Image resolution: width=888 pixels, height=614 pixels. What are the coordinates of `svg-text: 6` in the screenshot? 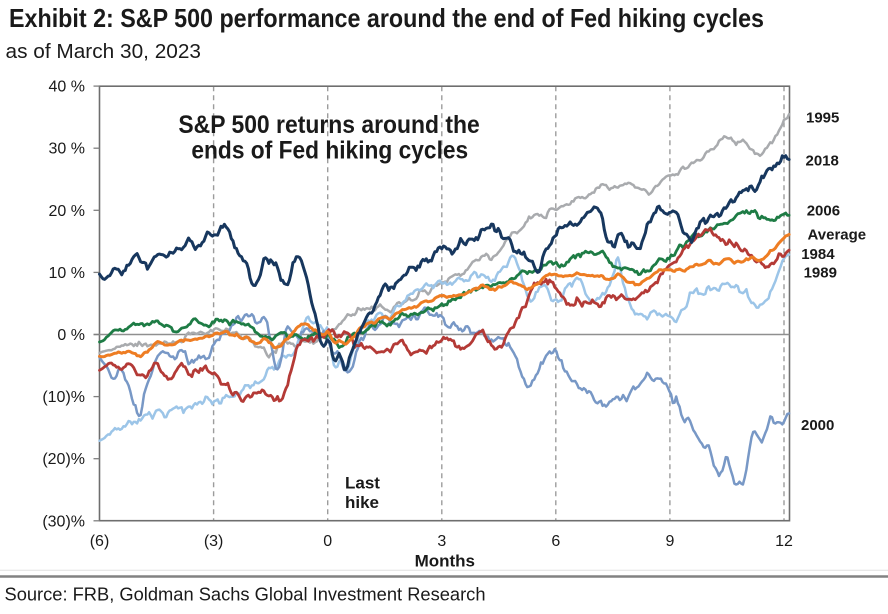 It's located at (555, 541).